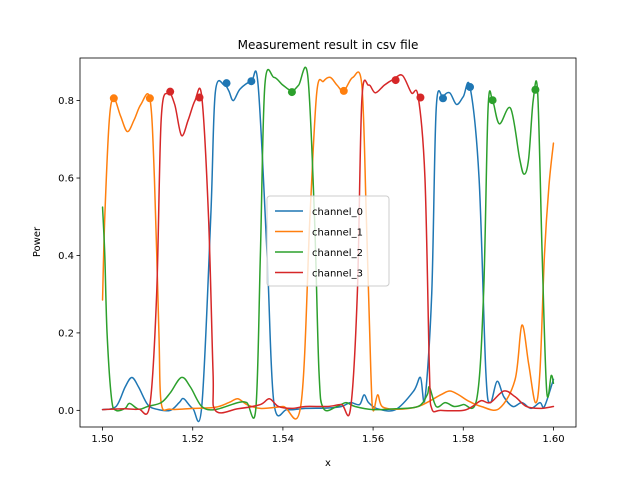  I want to click on x-axis-label: x, so click(328, 463).